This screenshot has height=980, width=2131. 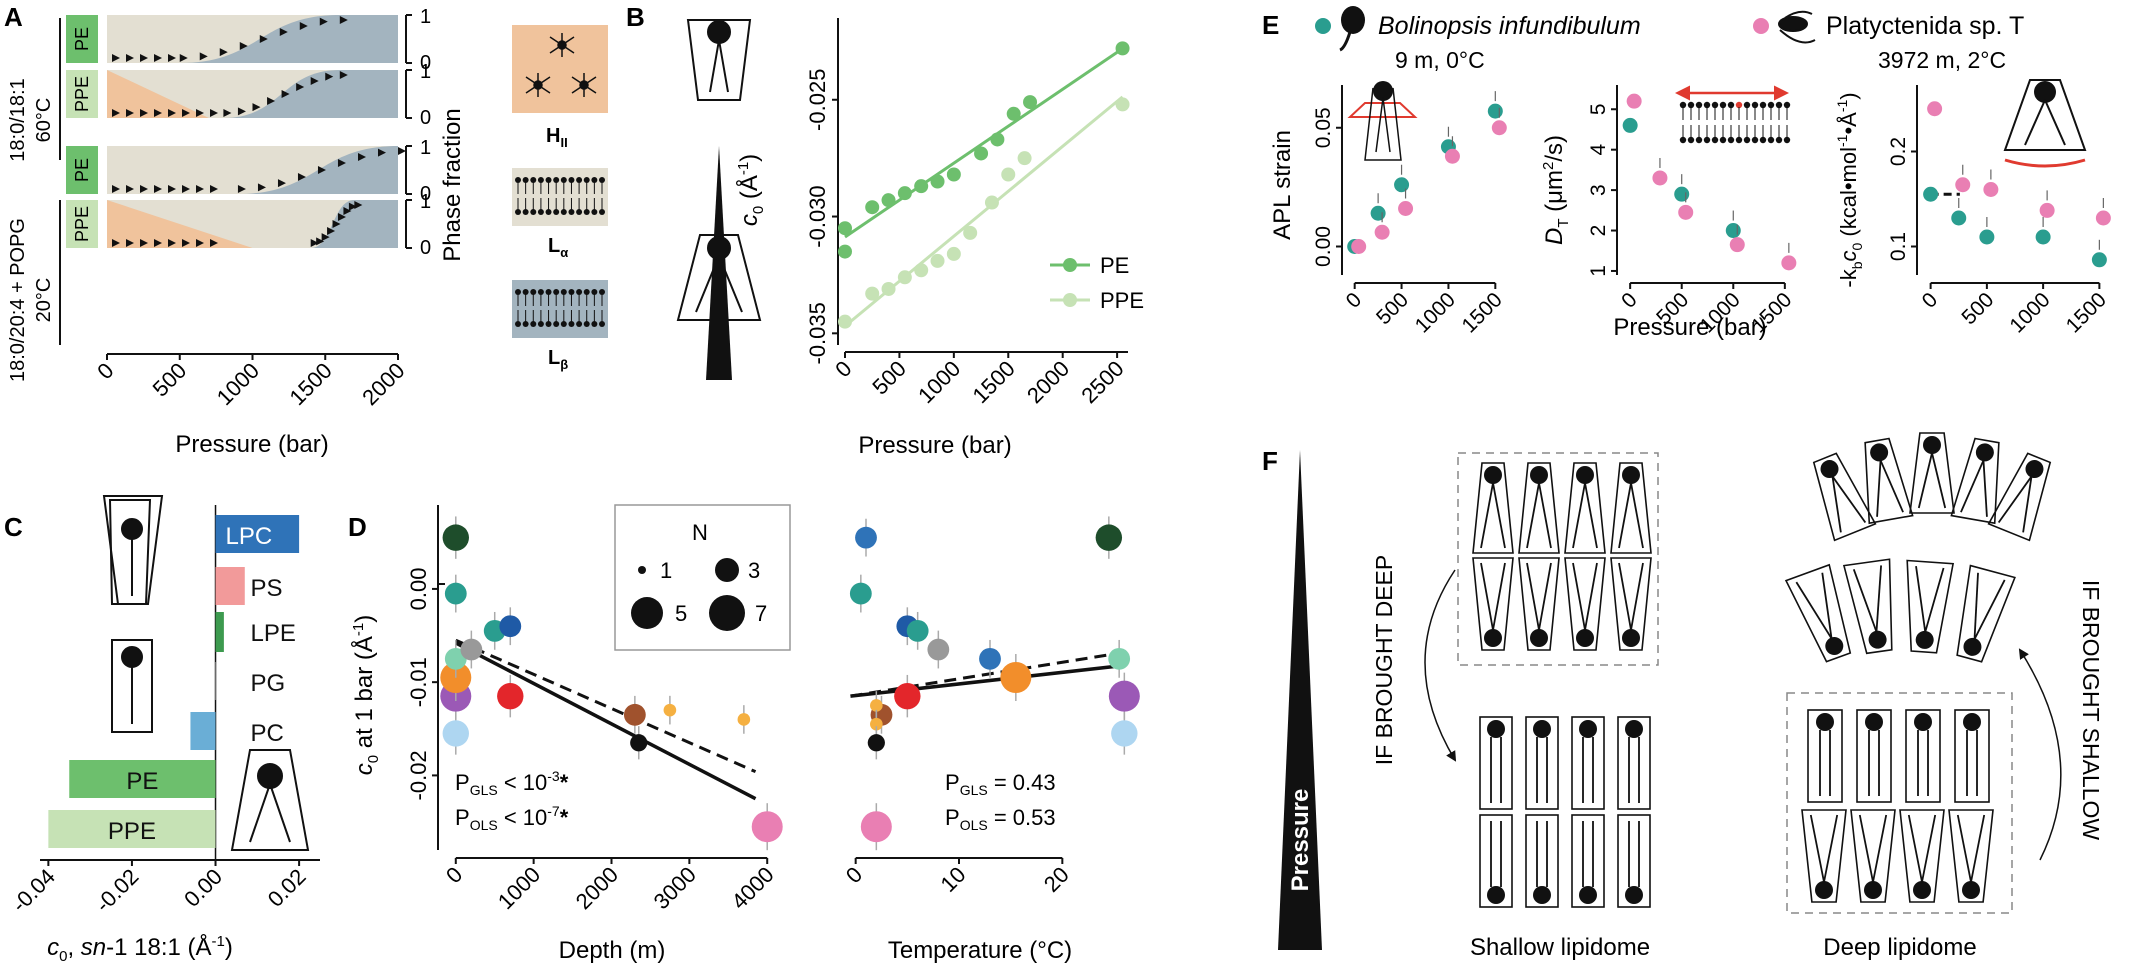 I want to click on bar-lpe, so click(x=219, y=632).